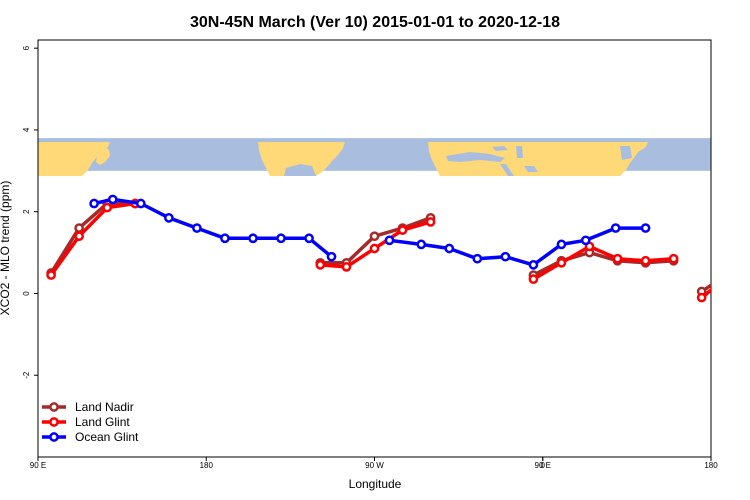 Image resolution: width=750 pixels, height=500 pixels. What do you see at coordinates (26, 129) in the screenshot?
I see `y-tick-label: 4` at bounding box center [26, 129].